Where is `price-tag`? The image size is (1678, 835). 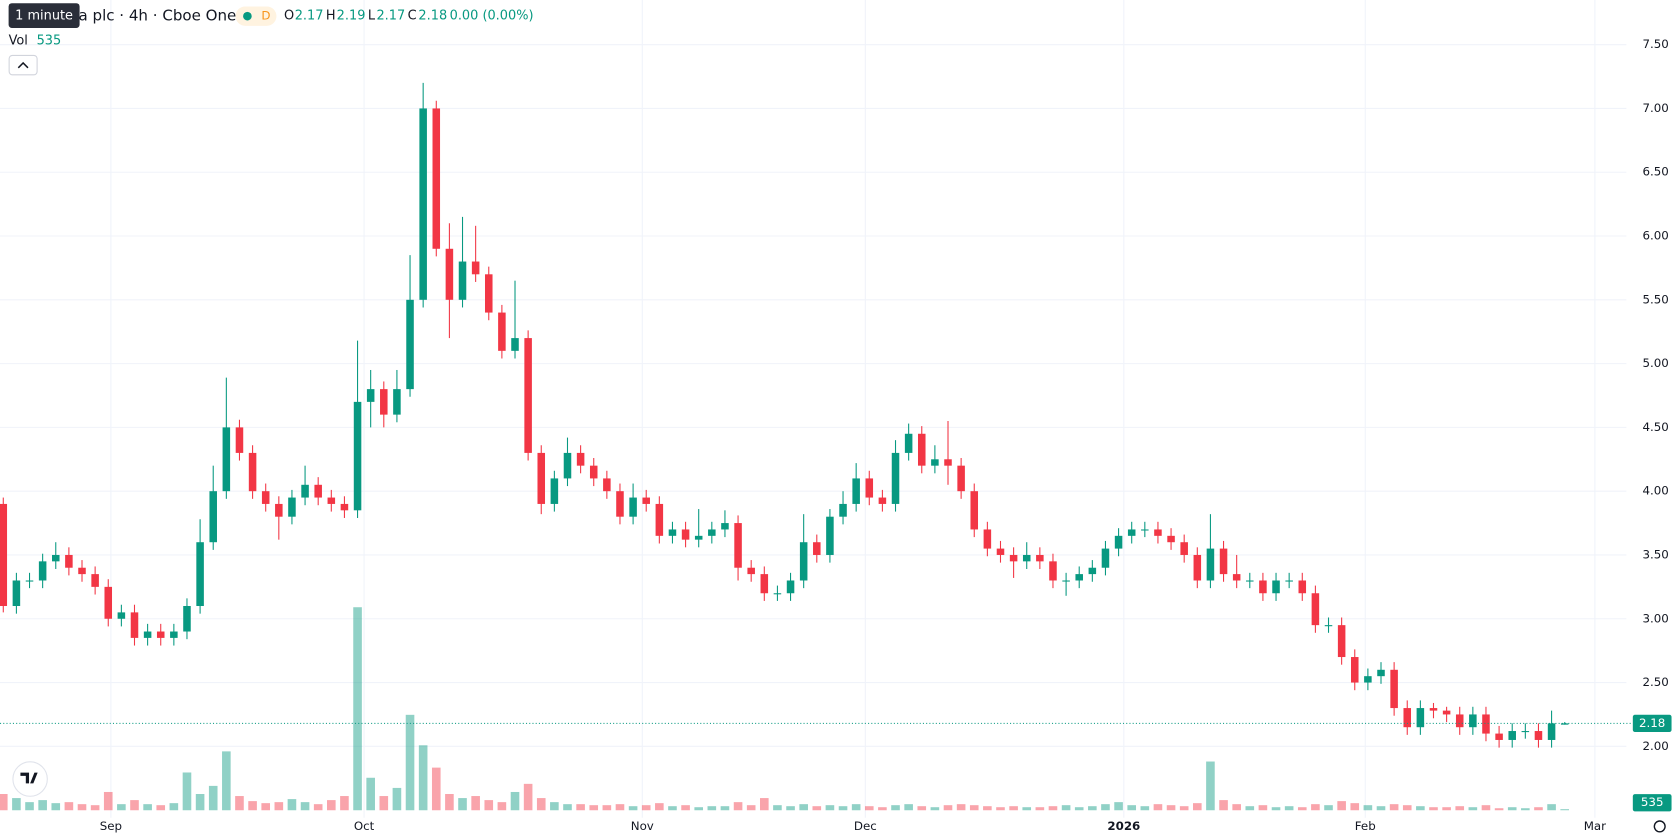
price-tag is located at coordinates (1652, 723).